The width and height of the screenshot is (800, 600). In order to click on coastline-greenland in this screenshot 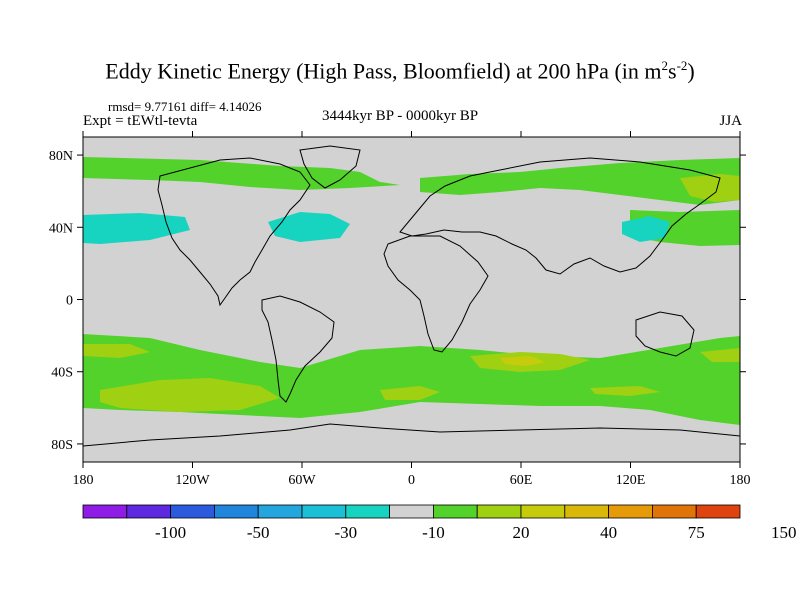, I will do `click(330, 167)`.